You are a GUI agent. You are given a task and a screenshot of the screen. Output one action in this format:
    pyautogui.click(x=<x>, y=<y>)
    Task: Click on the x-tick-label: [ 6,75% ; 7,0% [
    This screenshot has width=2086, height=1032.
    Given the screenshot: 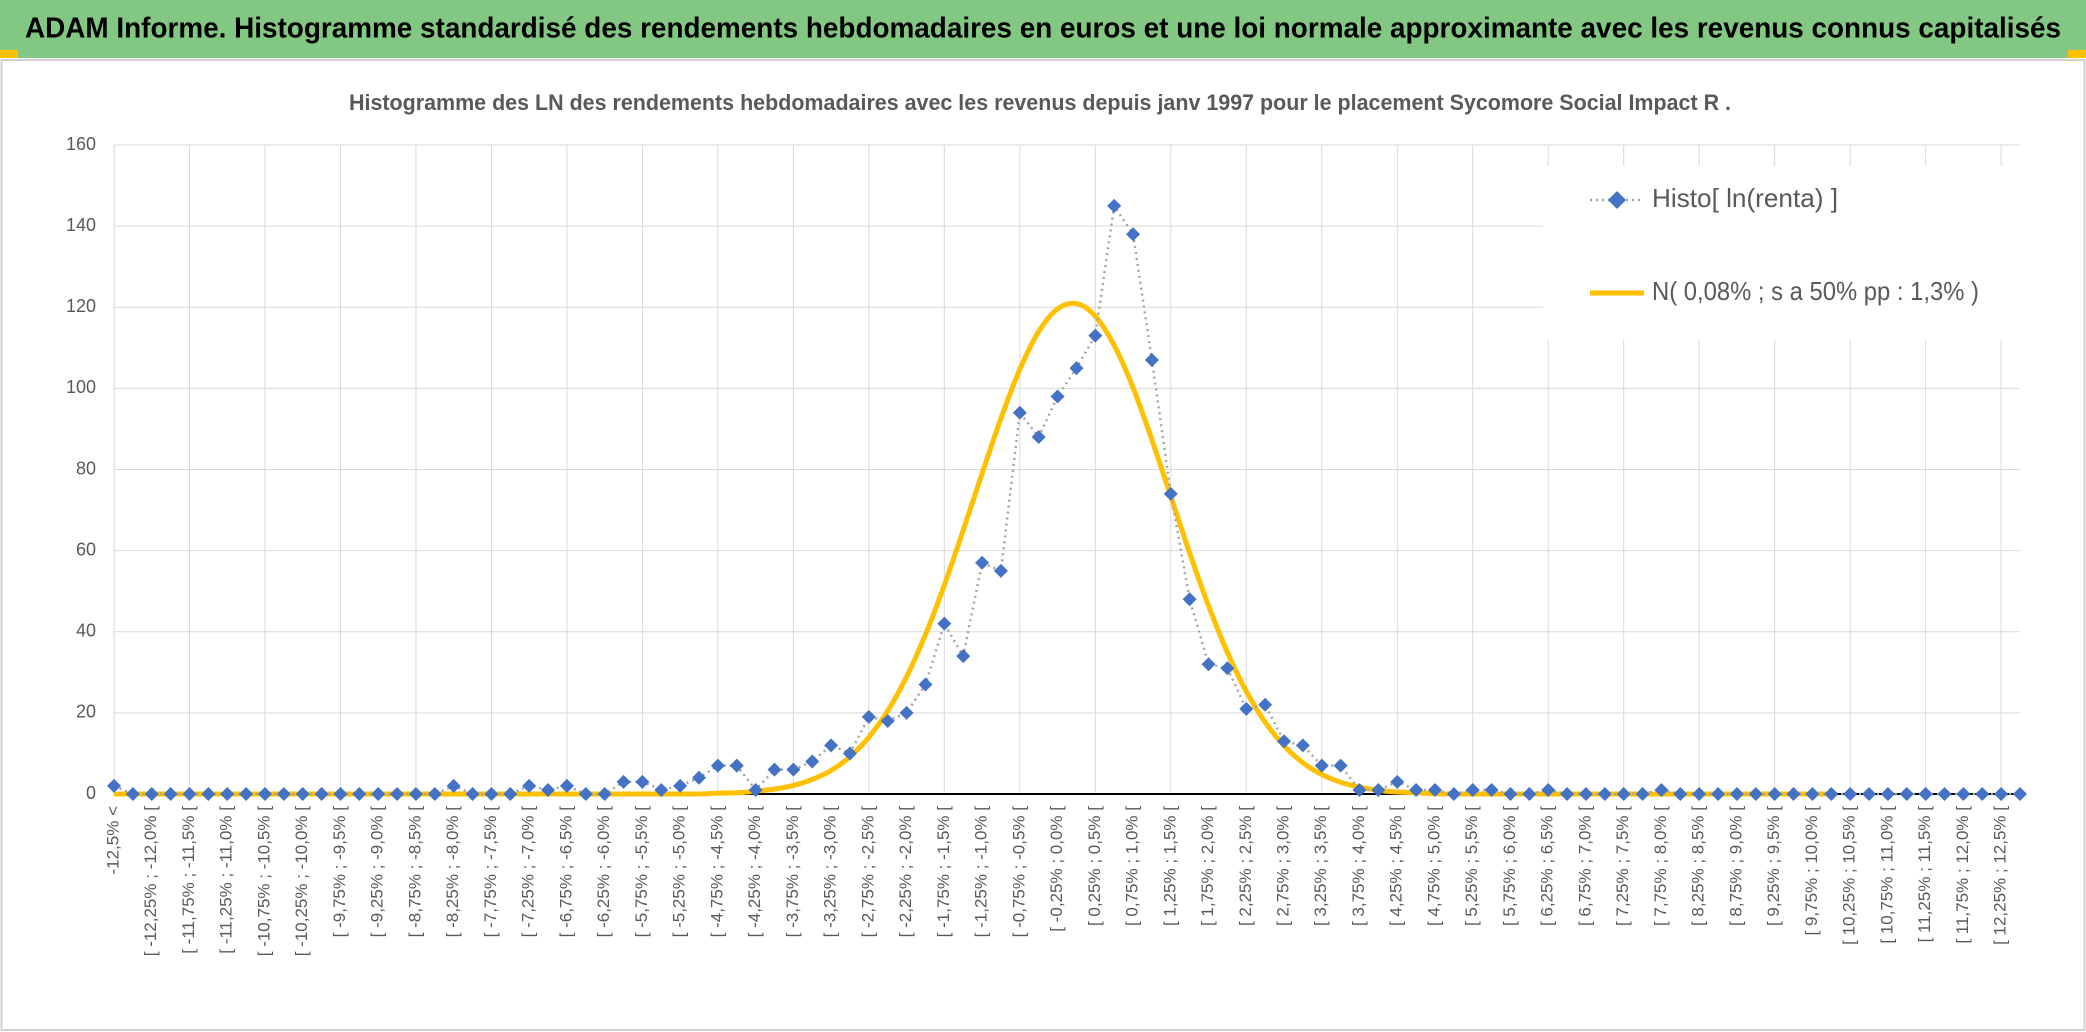 What is the action you would take?
    pyautogui.click(x=1584, y=866)
    